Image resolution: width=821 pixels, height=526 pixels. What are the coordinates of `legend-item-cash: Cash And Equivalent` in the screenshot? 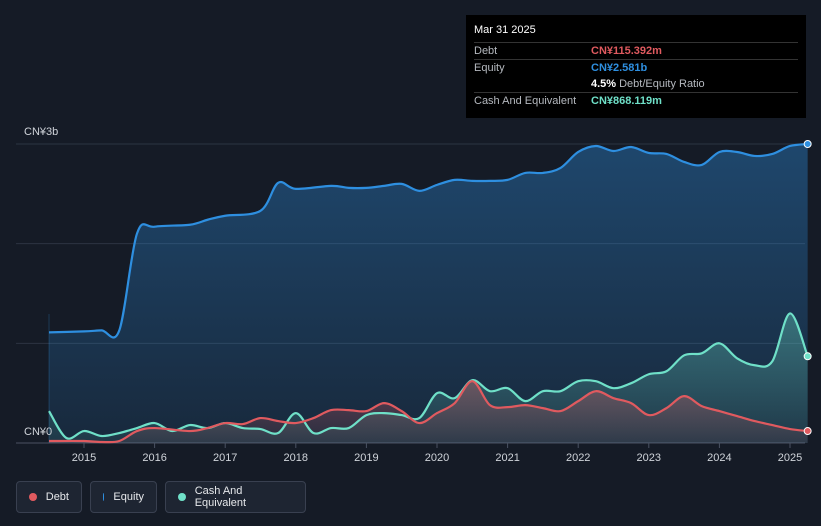 It's located at (235, 497).